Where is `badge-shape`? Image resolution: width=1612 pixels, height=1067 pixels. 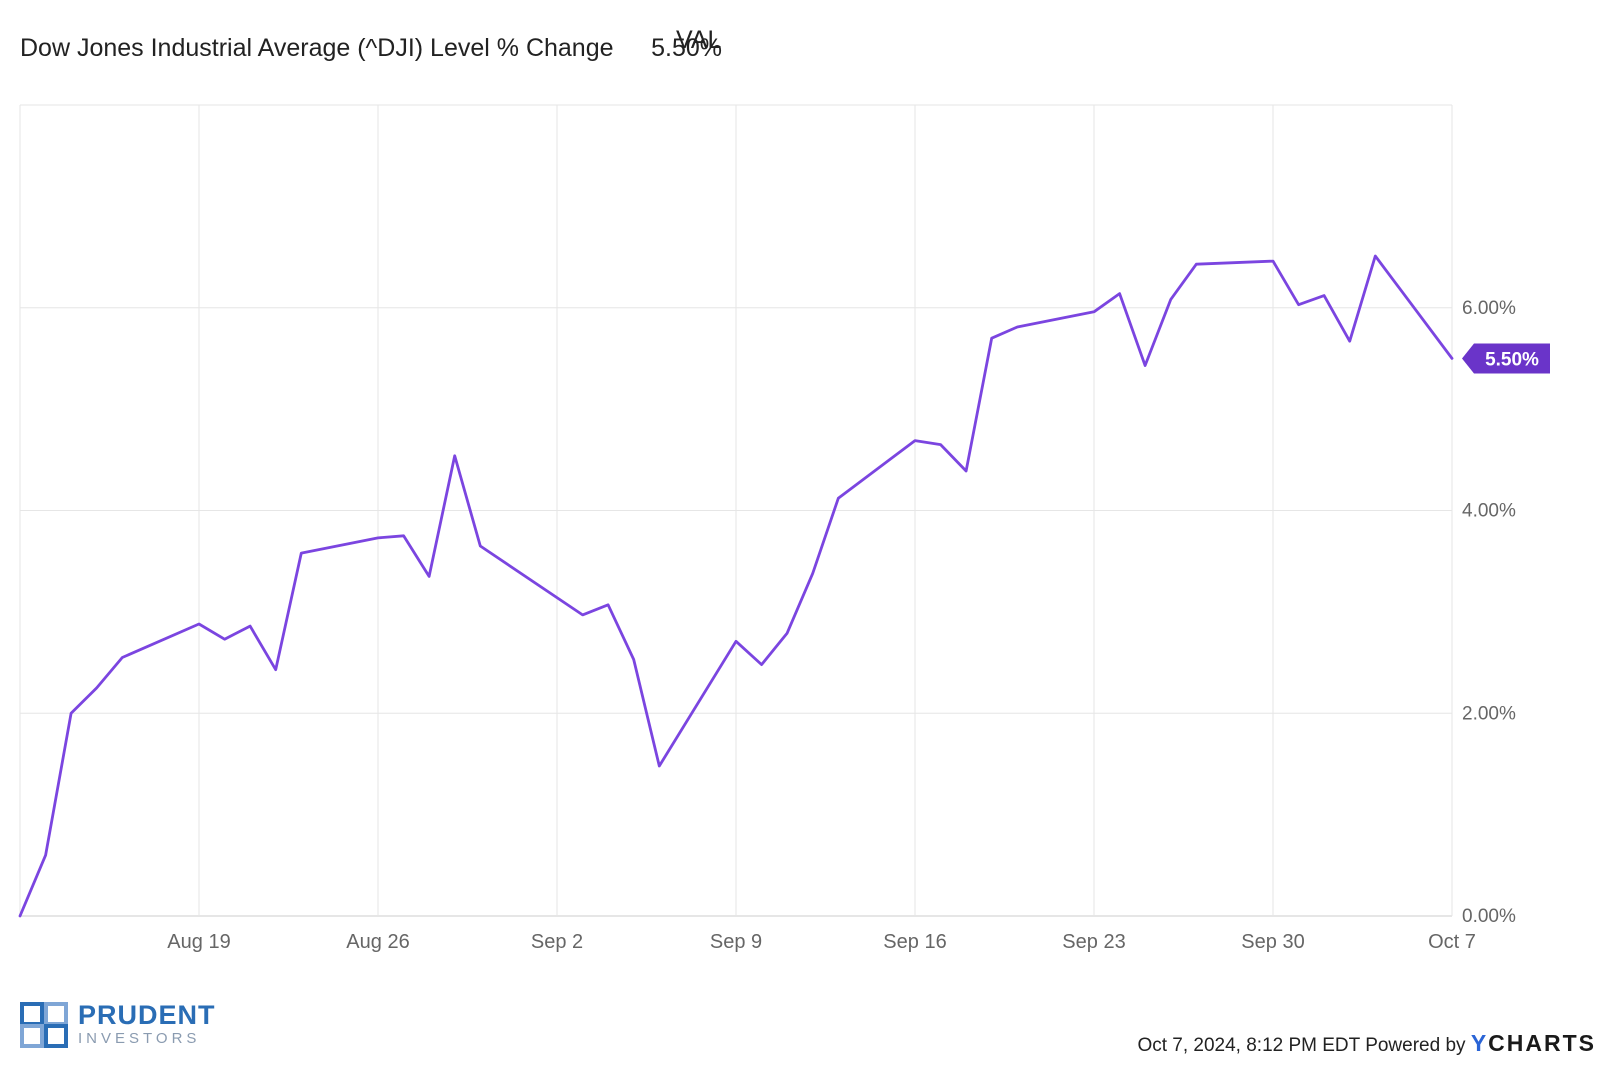
badge-shape is located at coordinates (1506, 358).